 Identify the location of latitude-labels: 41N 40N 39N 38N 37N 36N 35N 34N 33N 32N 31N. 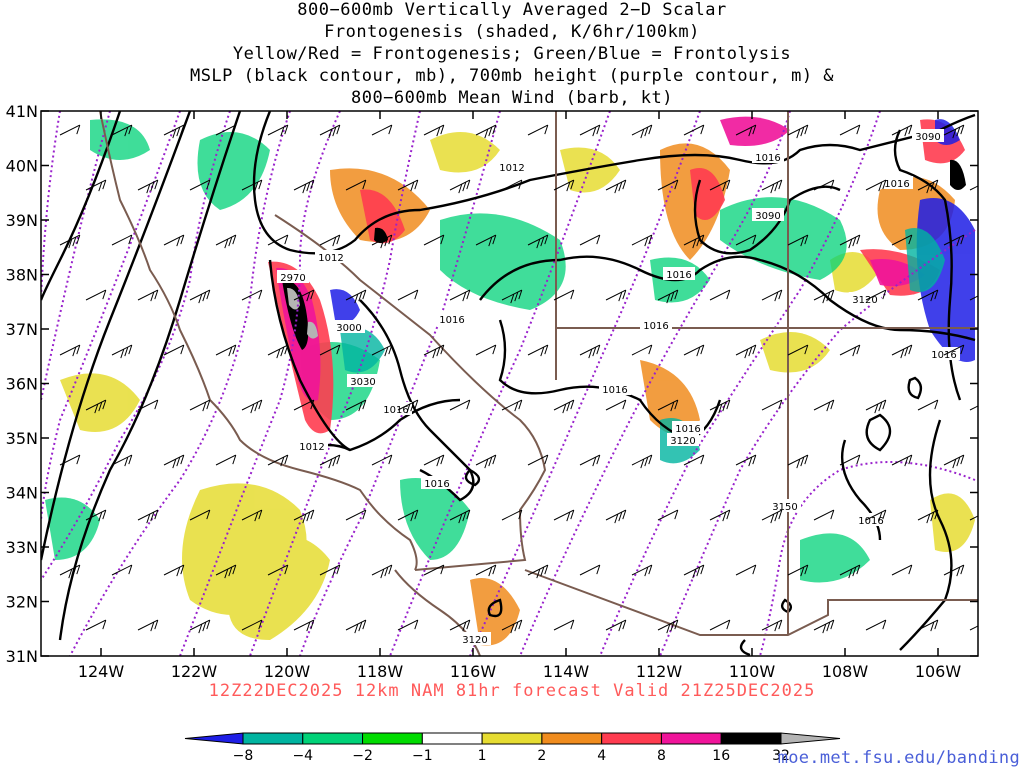
(22, 384).